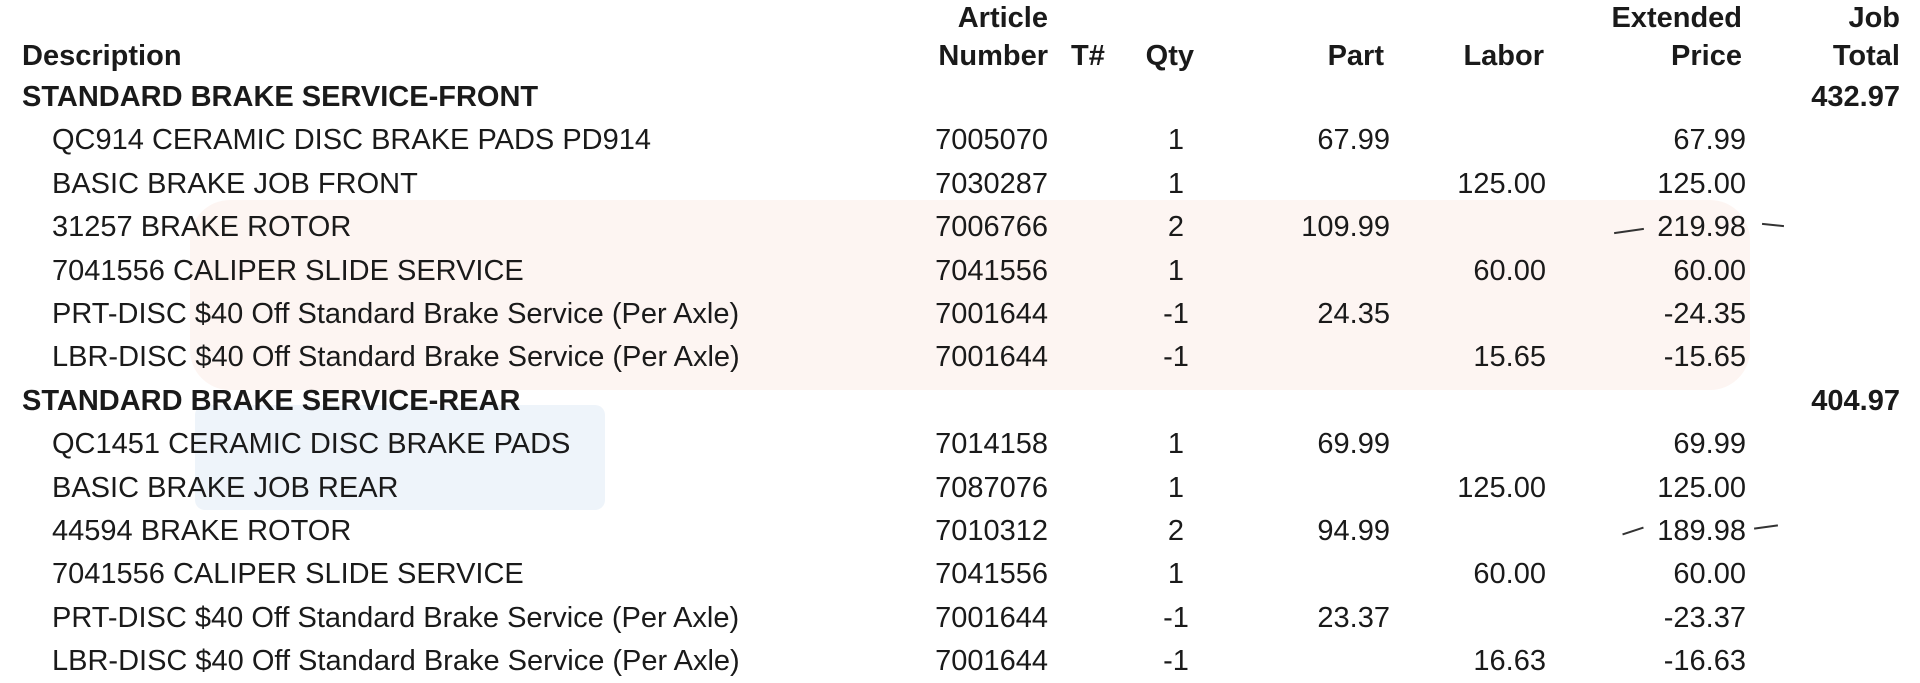 This screenshot has height=683, width=1920. What do you see at coordinates (1866, 56) in the screenshot?
I see `header-job-bottom: Total` at bounding box center [1866, 56].